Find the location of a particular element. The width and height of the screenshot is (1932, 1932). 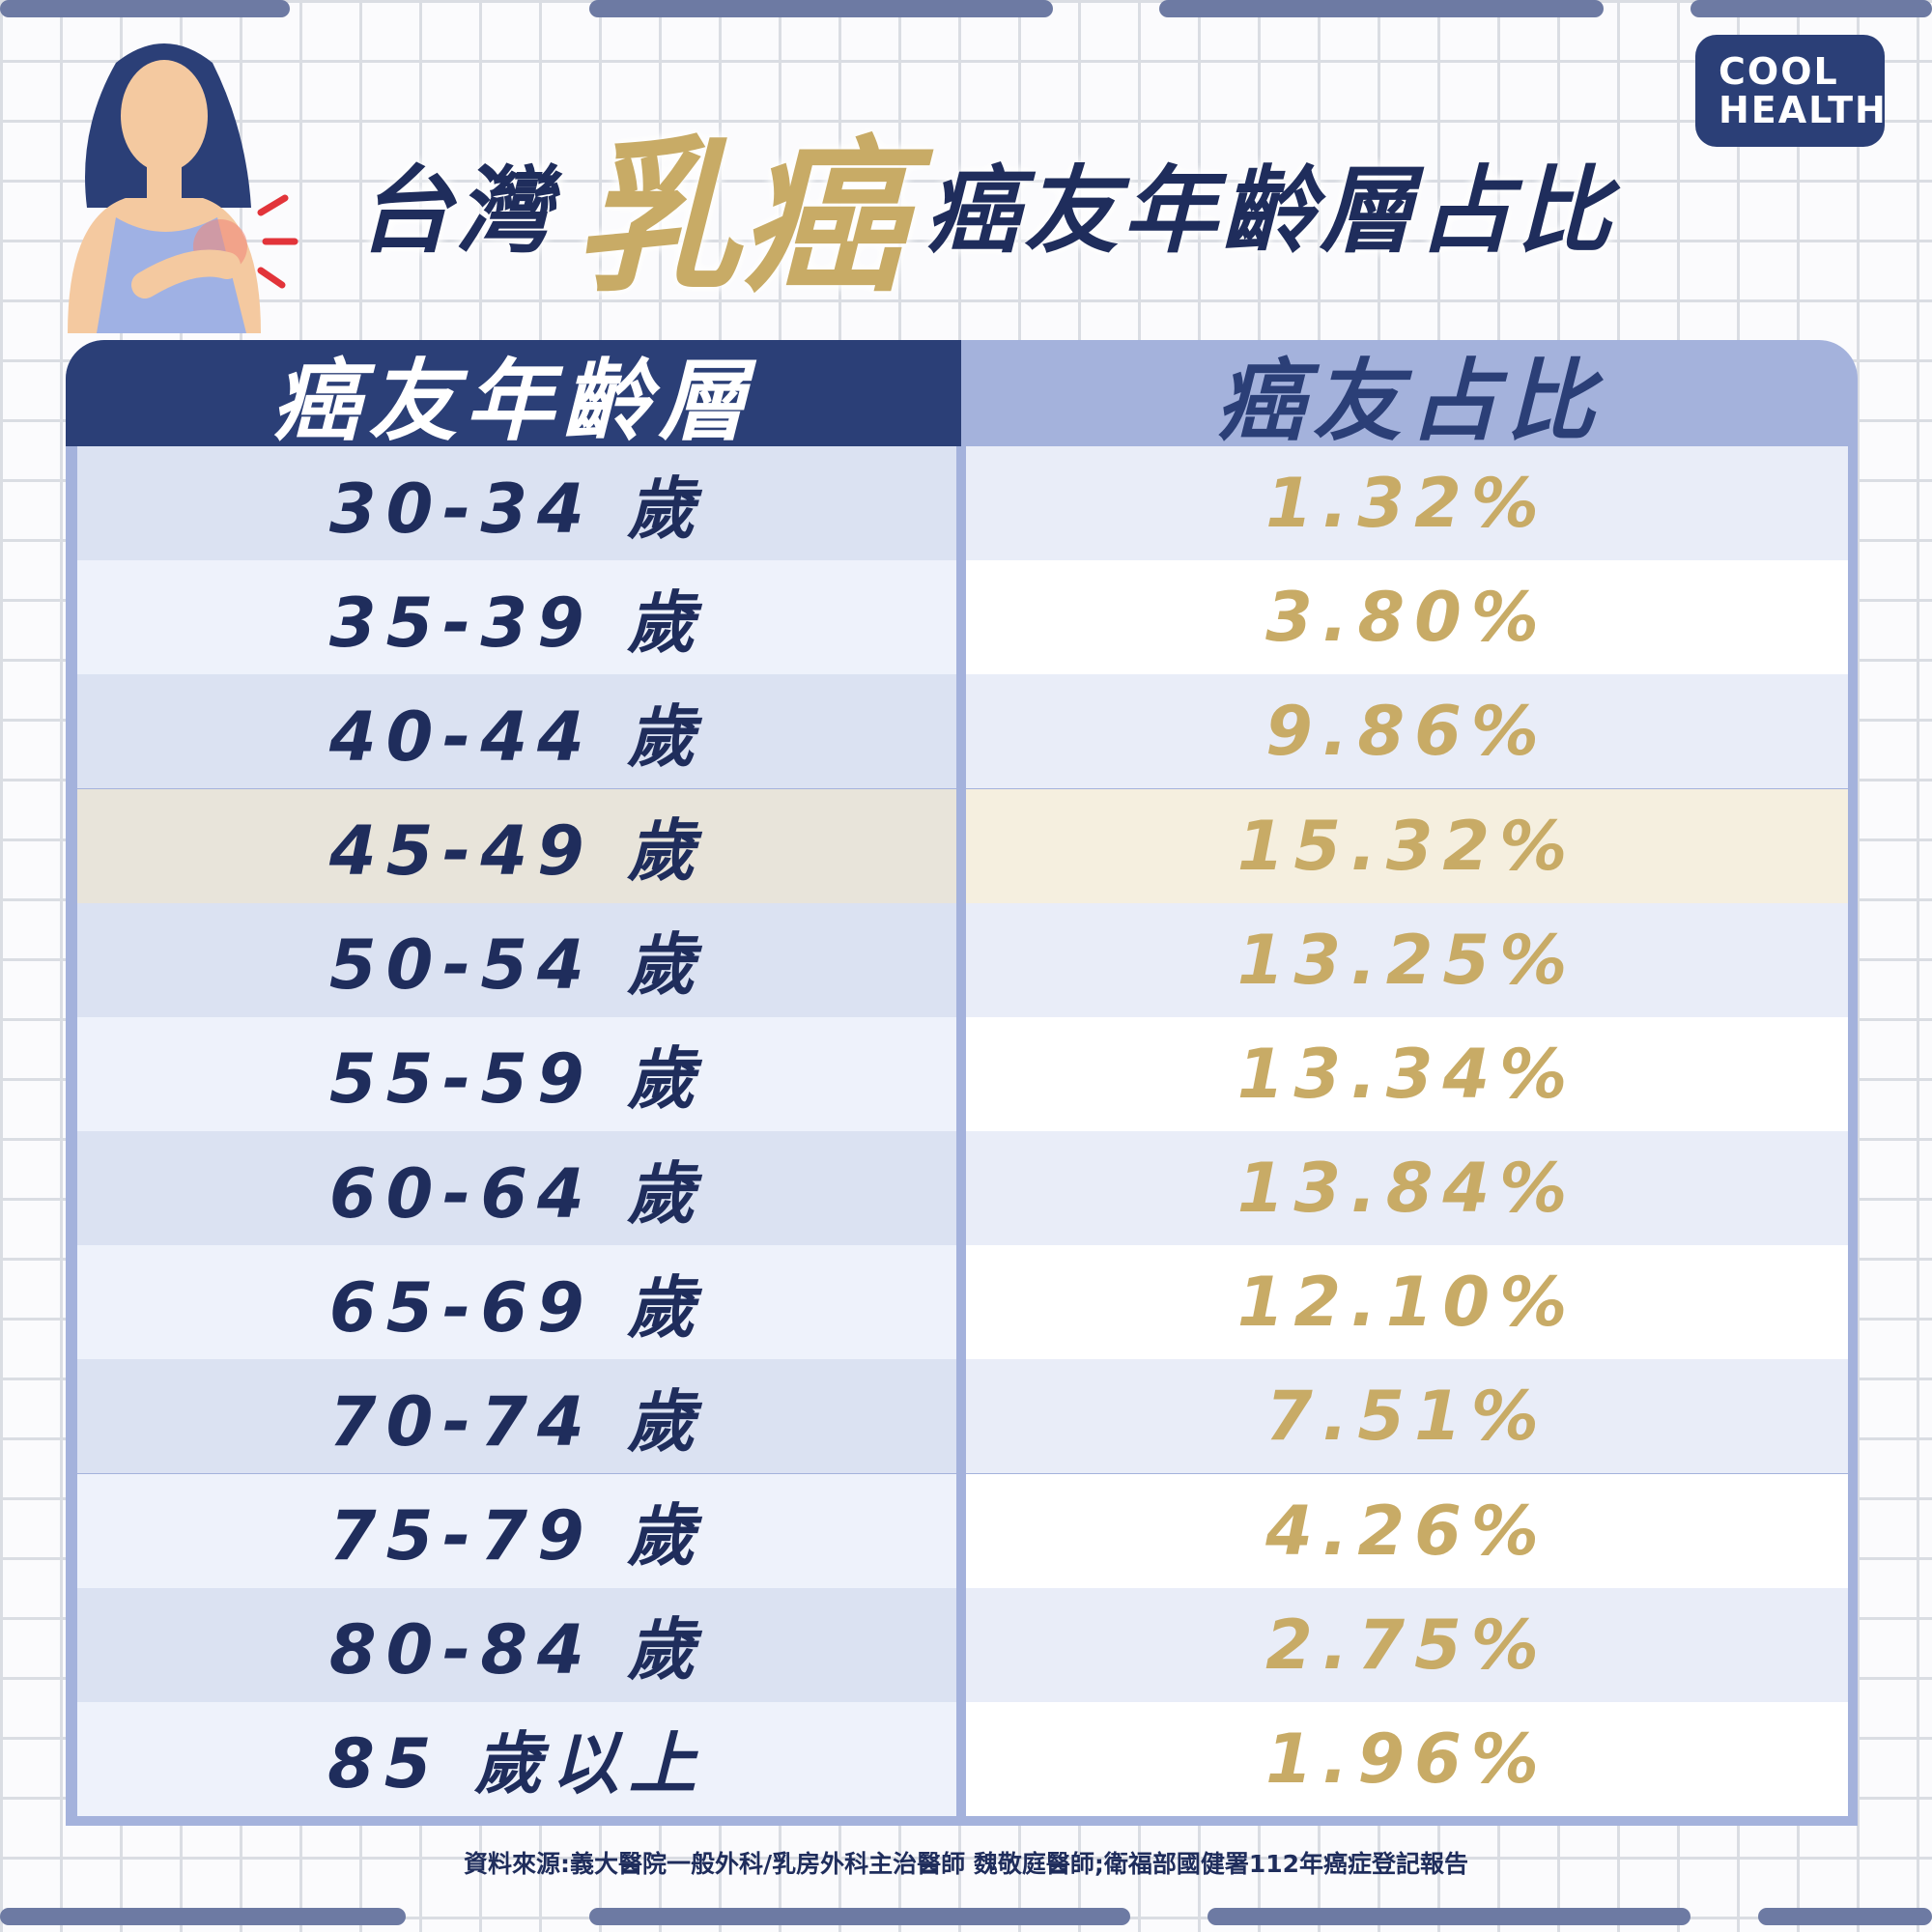

percent-cell: 15.32% is located at coordinates (1407, 845).